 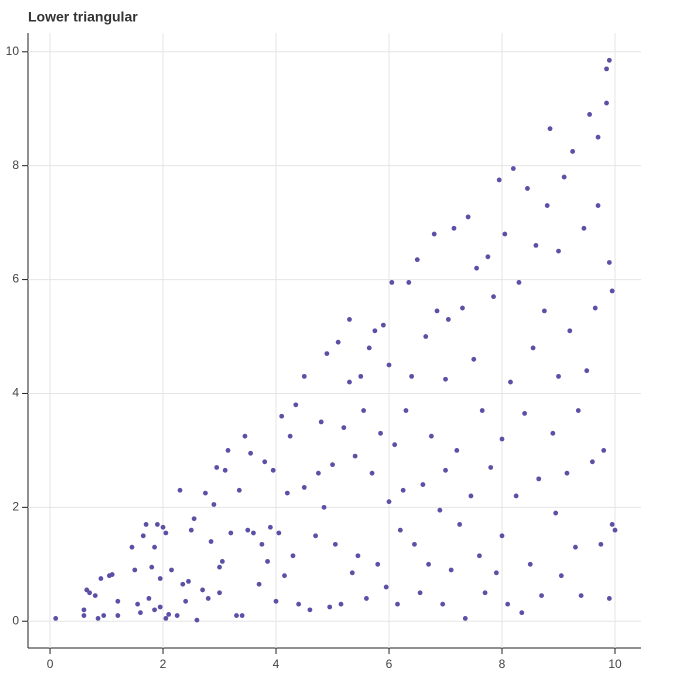 What do you see at coordinates (50, 664) in the screenshot?
I see `x-tick-label: 0` at bounding box center [50, 664].